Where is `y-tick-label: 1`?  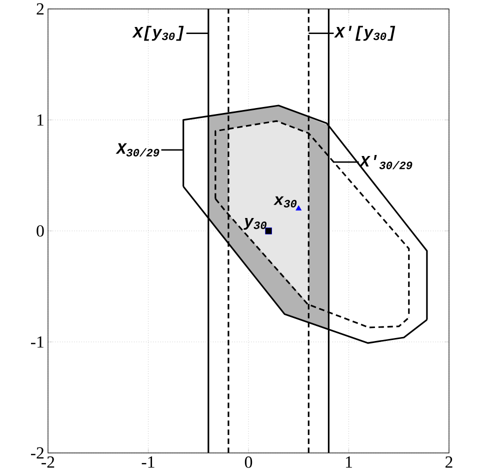
y-tick-label: 1 is located at coordinates (41, 120).